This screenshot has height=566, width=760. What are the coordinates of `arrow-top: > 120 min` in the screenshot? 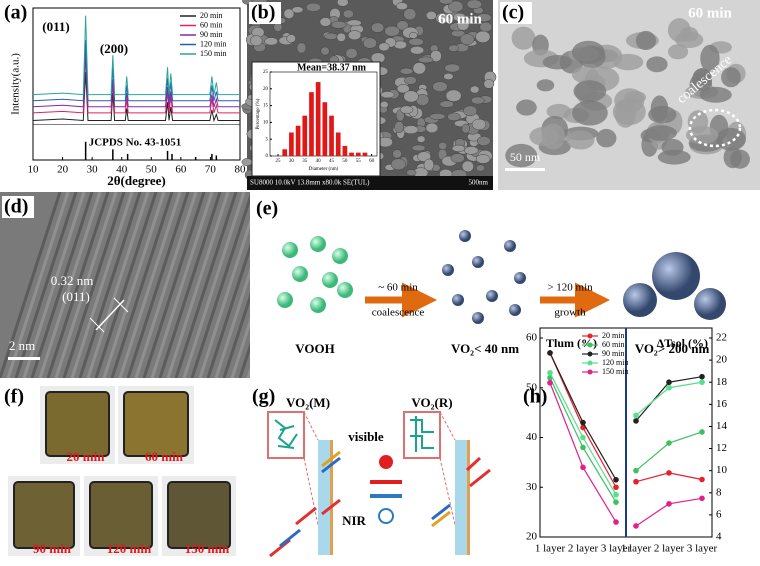 It's located at (570, 288).